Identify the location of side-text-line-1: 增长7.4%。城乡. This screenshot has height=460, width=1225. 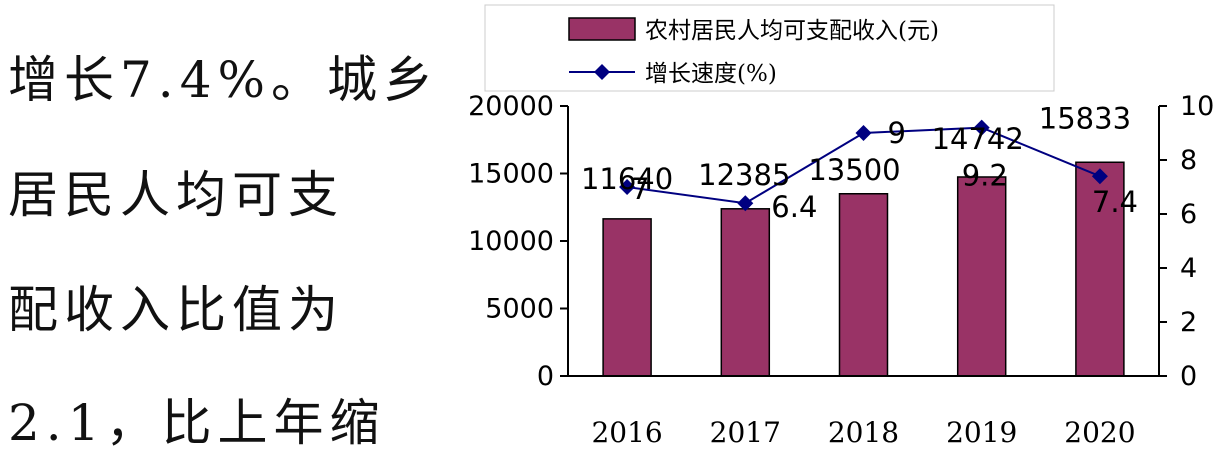
(224, 80).